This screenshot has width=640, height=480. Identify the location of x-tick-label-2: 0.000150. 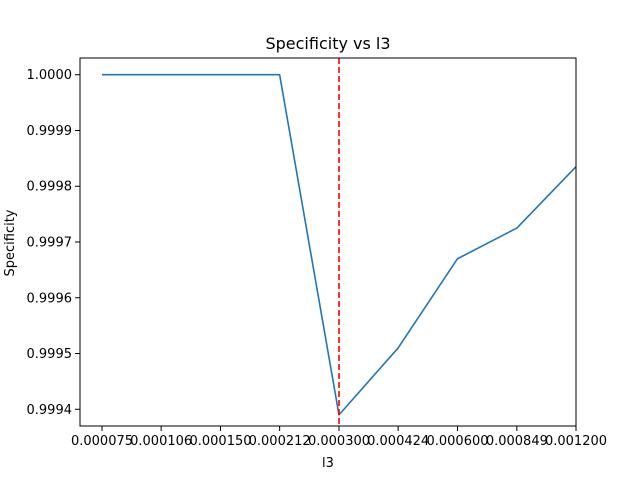
(220, 441).